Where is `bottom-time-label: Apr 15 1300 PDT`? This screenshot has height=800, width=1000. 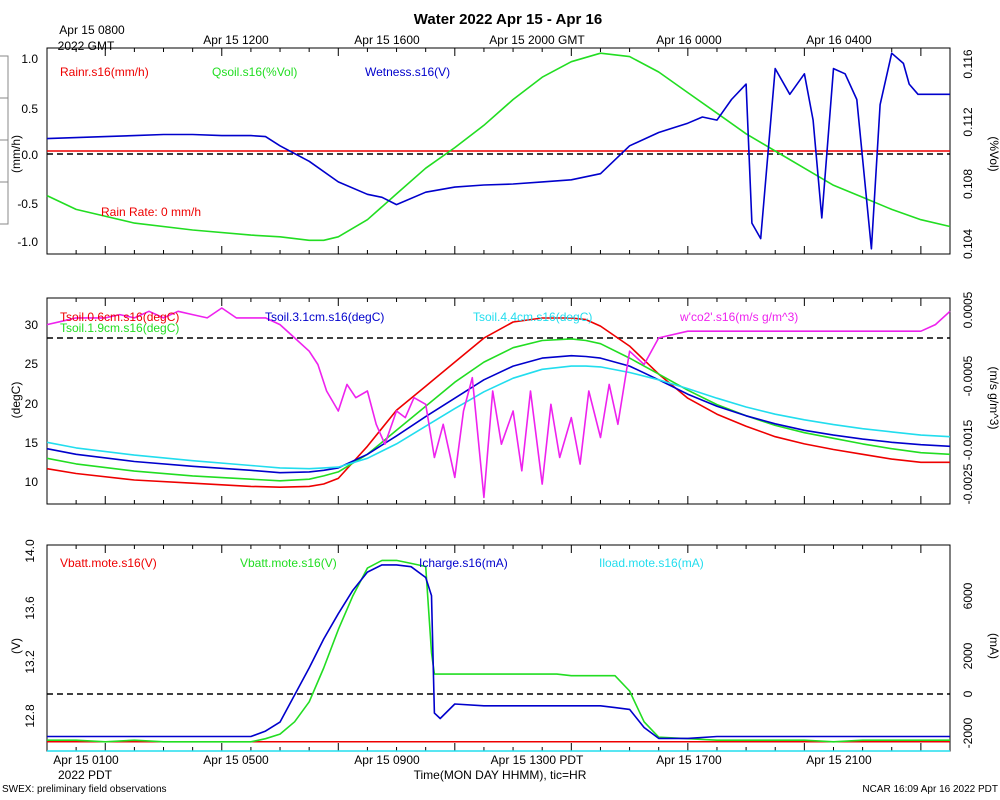
bottom-time-label: Apr 15 1300 PDT is located at coordinates (537, 760).